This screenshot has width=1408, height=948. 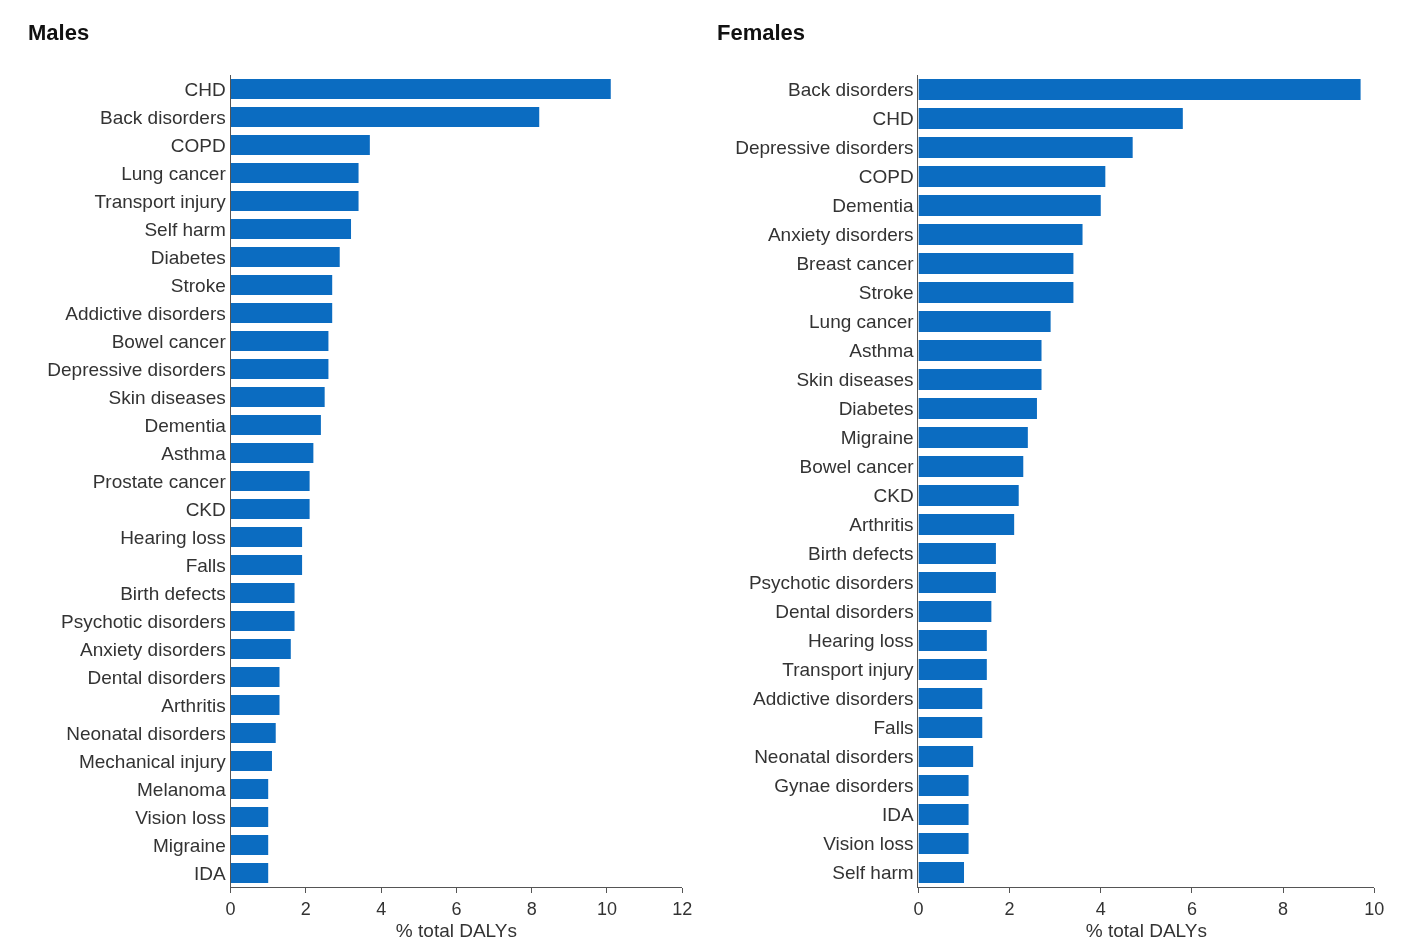 I want to click on y-tick-label: Lung cancer, so click(x=174, y=173).